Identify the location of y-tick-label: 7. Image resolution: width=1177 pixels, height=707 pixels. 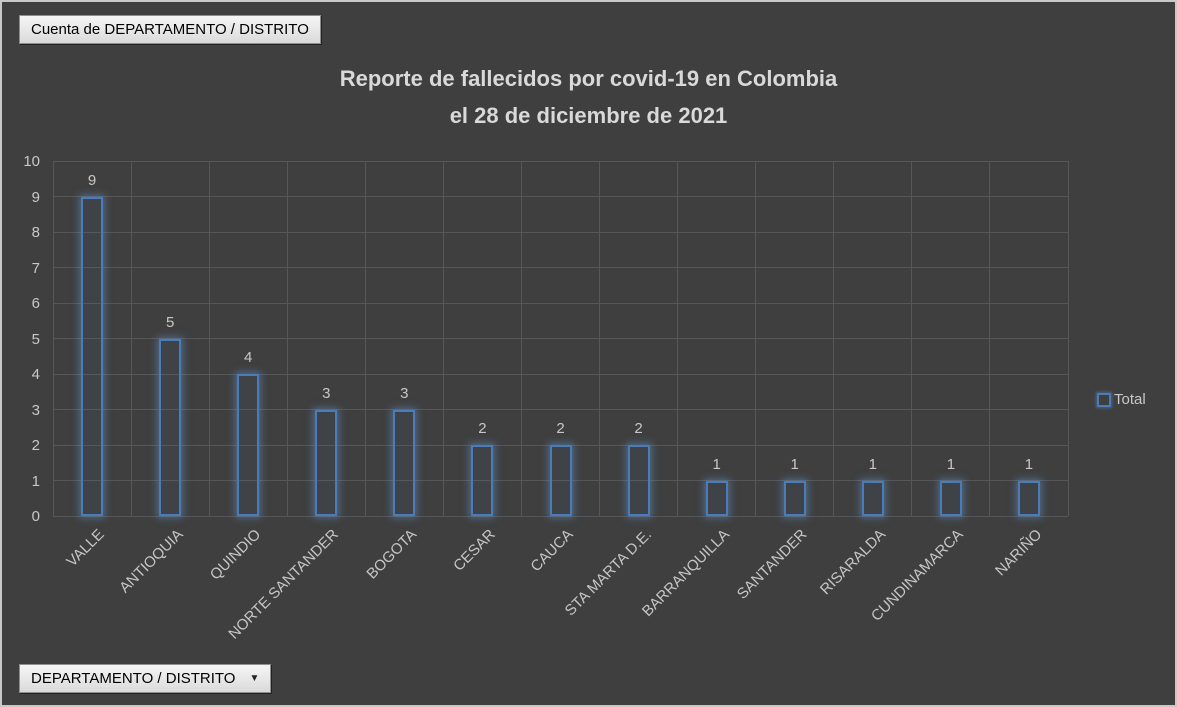
(35, 268).